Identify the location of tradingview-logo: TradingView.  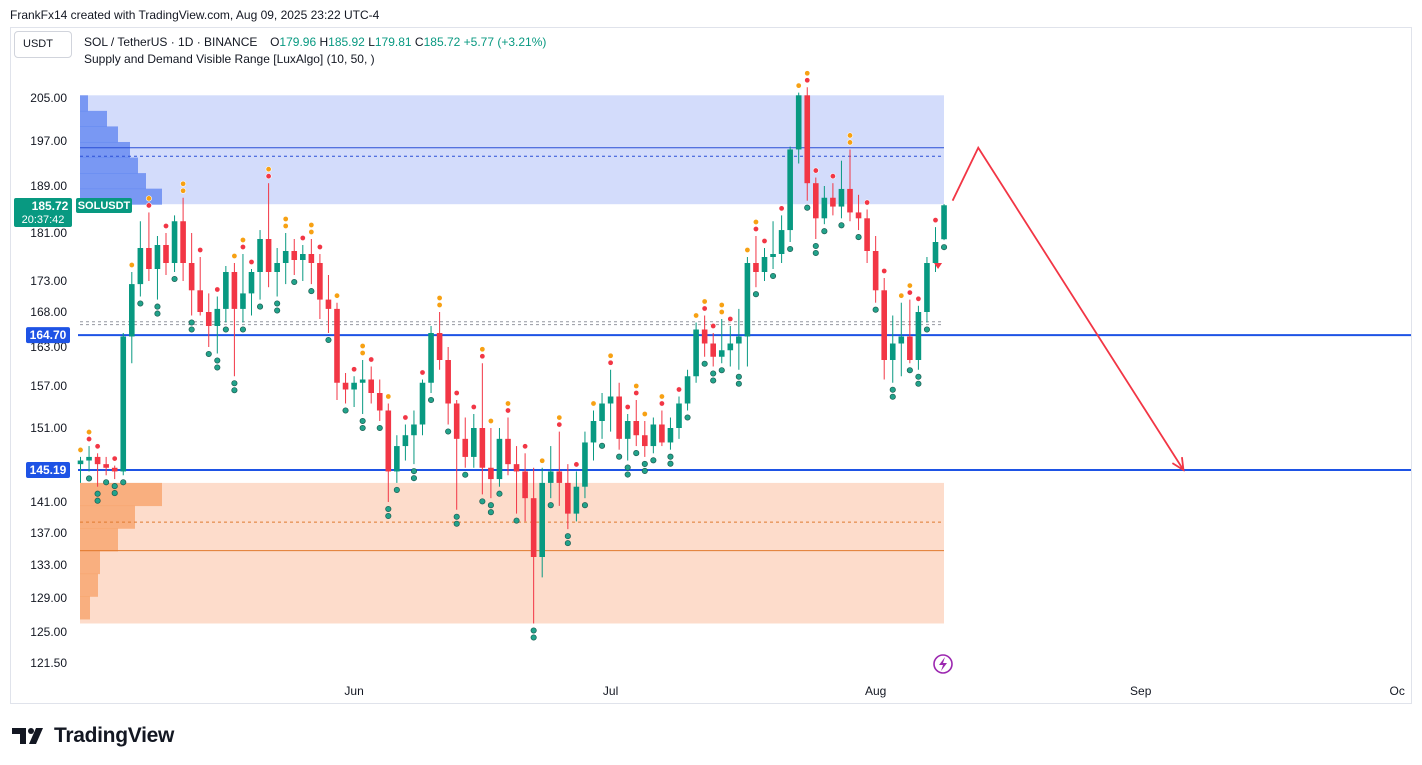
(93, 736).